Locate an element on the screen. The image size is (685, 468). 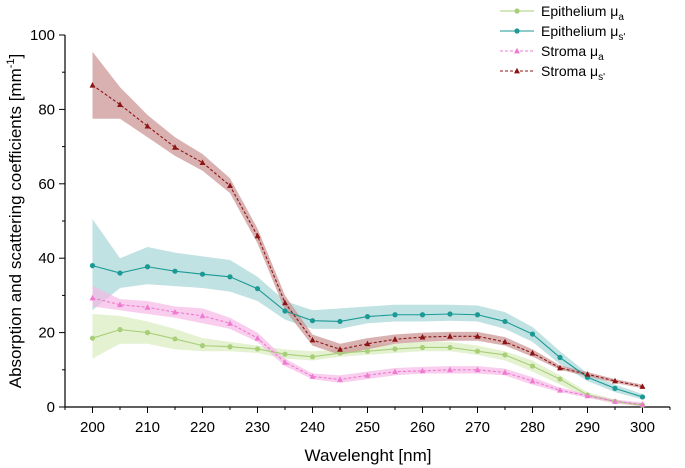
legend-label-main-1: Epithelium μ is located at coordinates (579, 31).